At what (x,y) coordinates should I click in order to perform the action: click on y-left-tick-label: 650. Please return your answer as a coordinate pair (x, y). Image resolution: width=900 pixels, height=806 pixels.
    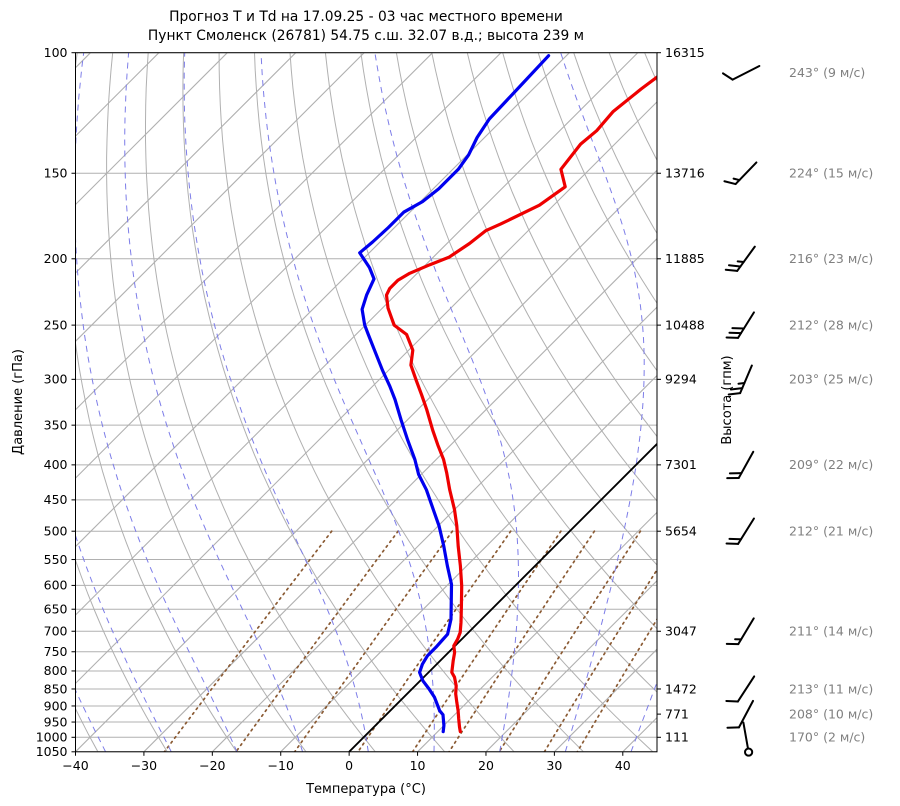
    Looking at the image, I should click on (56, 609).